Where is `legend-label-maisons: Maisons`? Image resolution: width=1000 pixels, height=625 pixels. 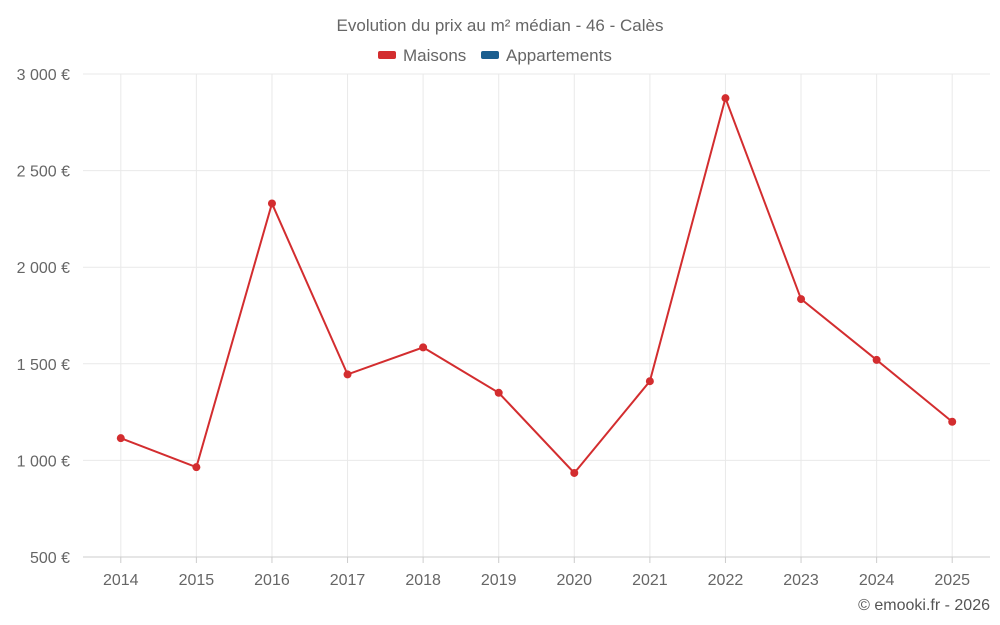
legend-label-maisons: Maisons is located at coordinates (434, 55).